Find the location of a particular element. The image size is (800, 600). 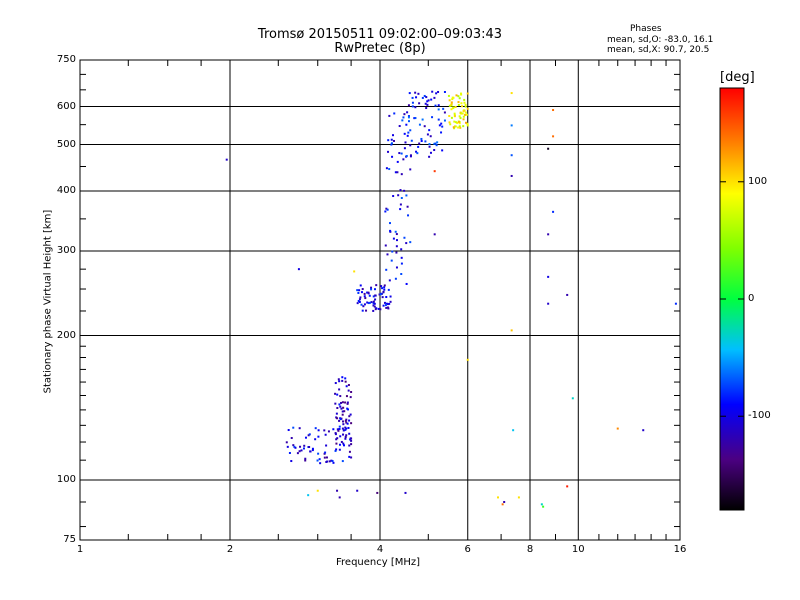

y-tick-label: 600 is located at coordinates (66, 106).